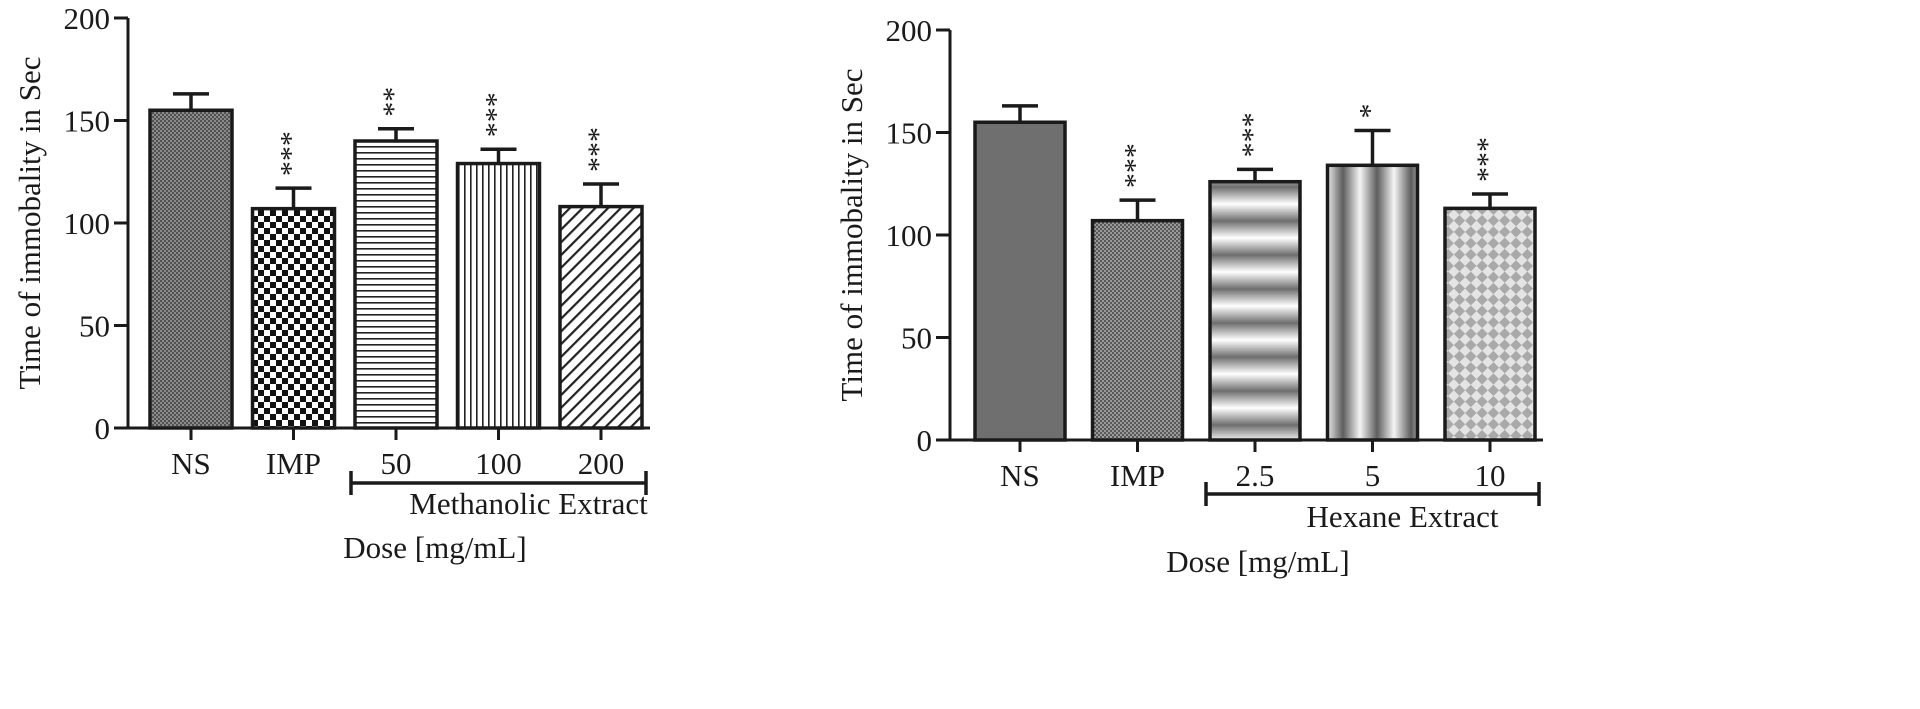 The image size is (1920, 709). Describe the element at coordinates (393, 102) in the screenshot. I see `significance-label: **` at that location.